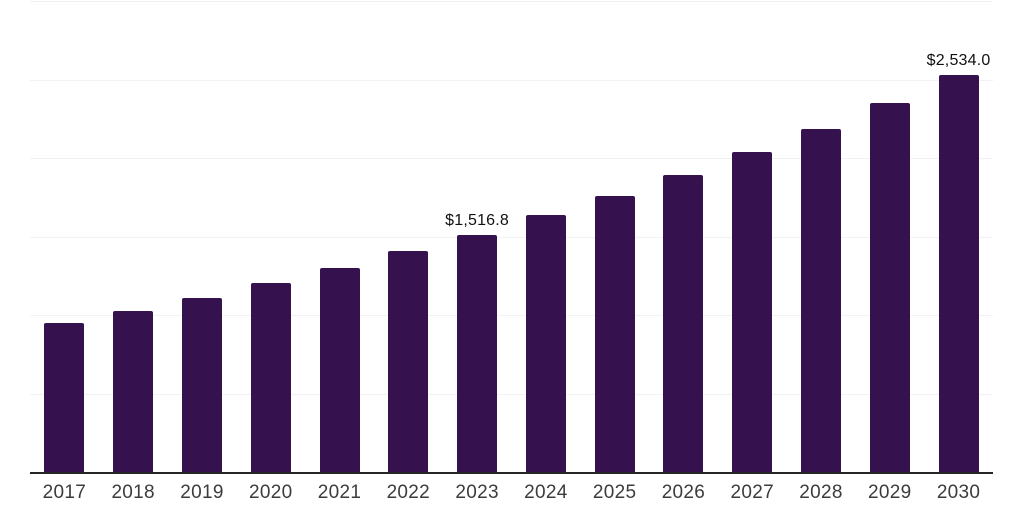  I want to click on bar-2018, so click(133, 391).